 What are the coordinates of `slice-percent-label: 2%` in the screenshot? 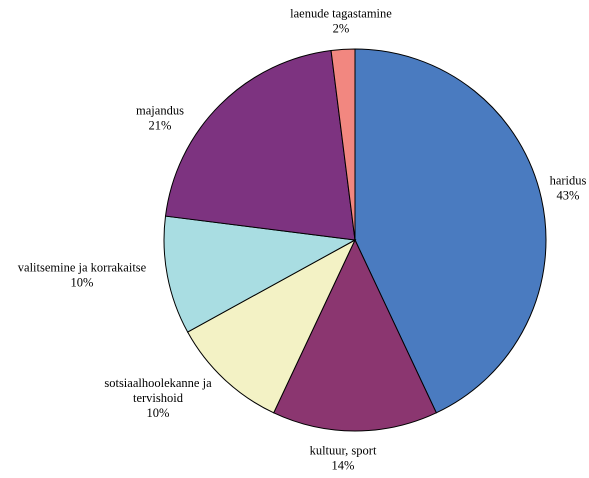 It's located at (341, 29).